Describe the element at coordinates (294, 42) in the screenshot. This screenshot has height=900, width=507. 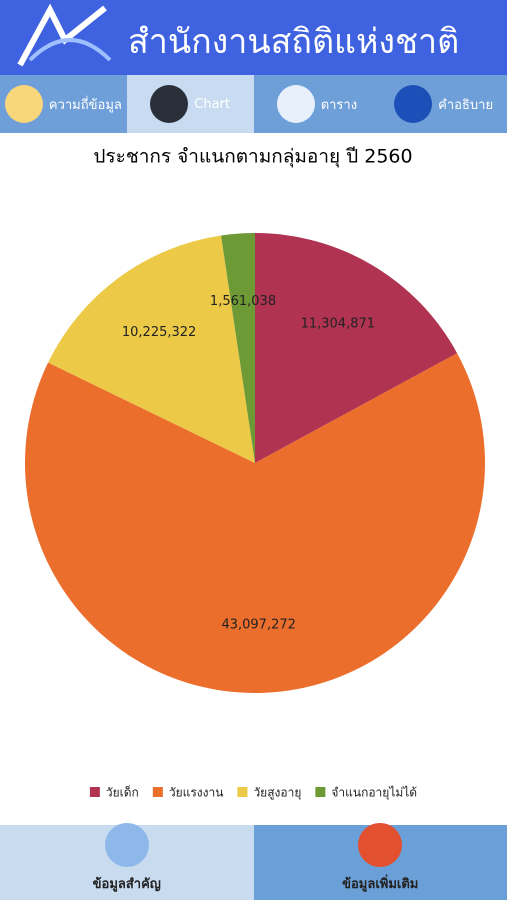
I see `header-title: สำนักงานสถิติแห่งชาติ` at that location.